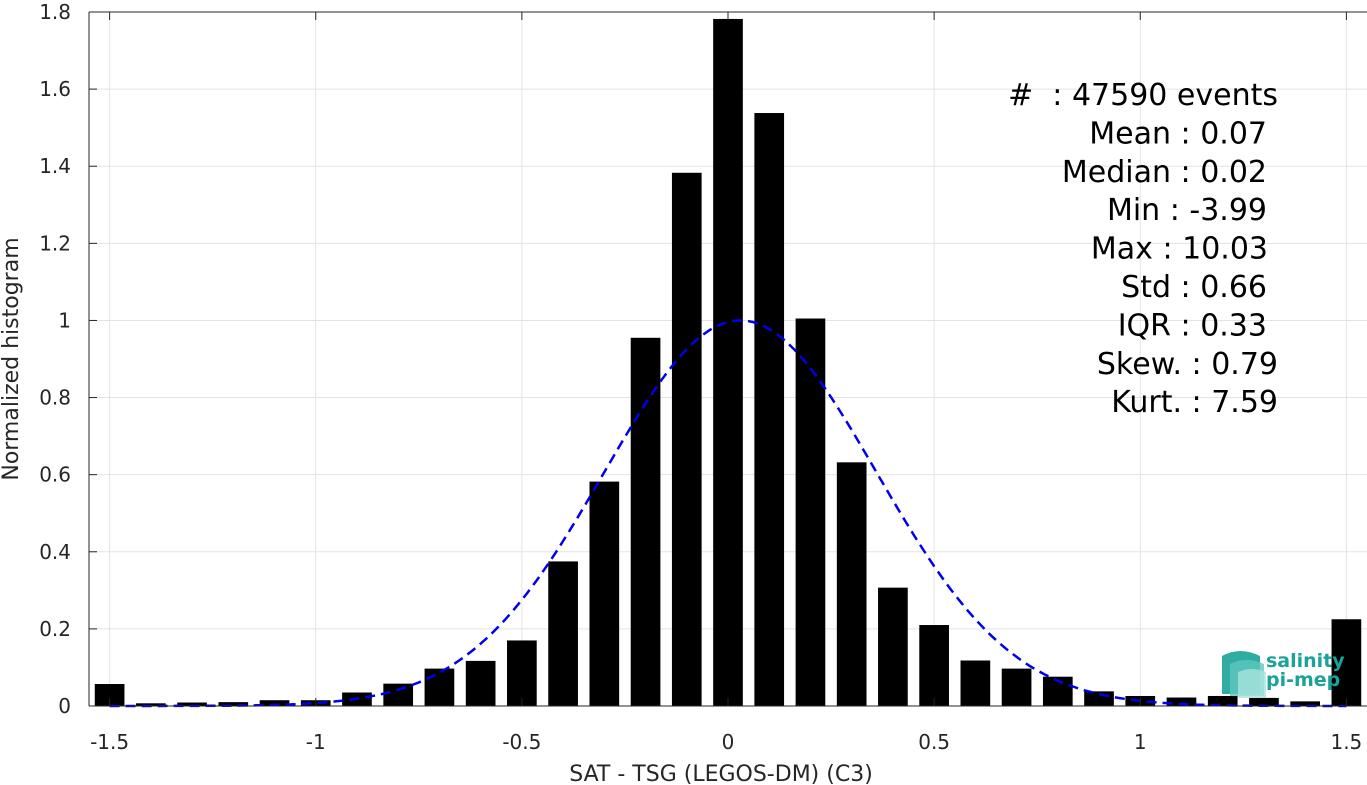  What do you see at coordinates (728, 742) in the screenshot?
I see `x-tick-label: 0` at bounding box center [728, 742].